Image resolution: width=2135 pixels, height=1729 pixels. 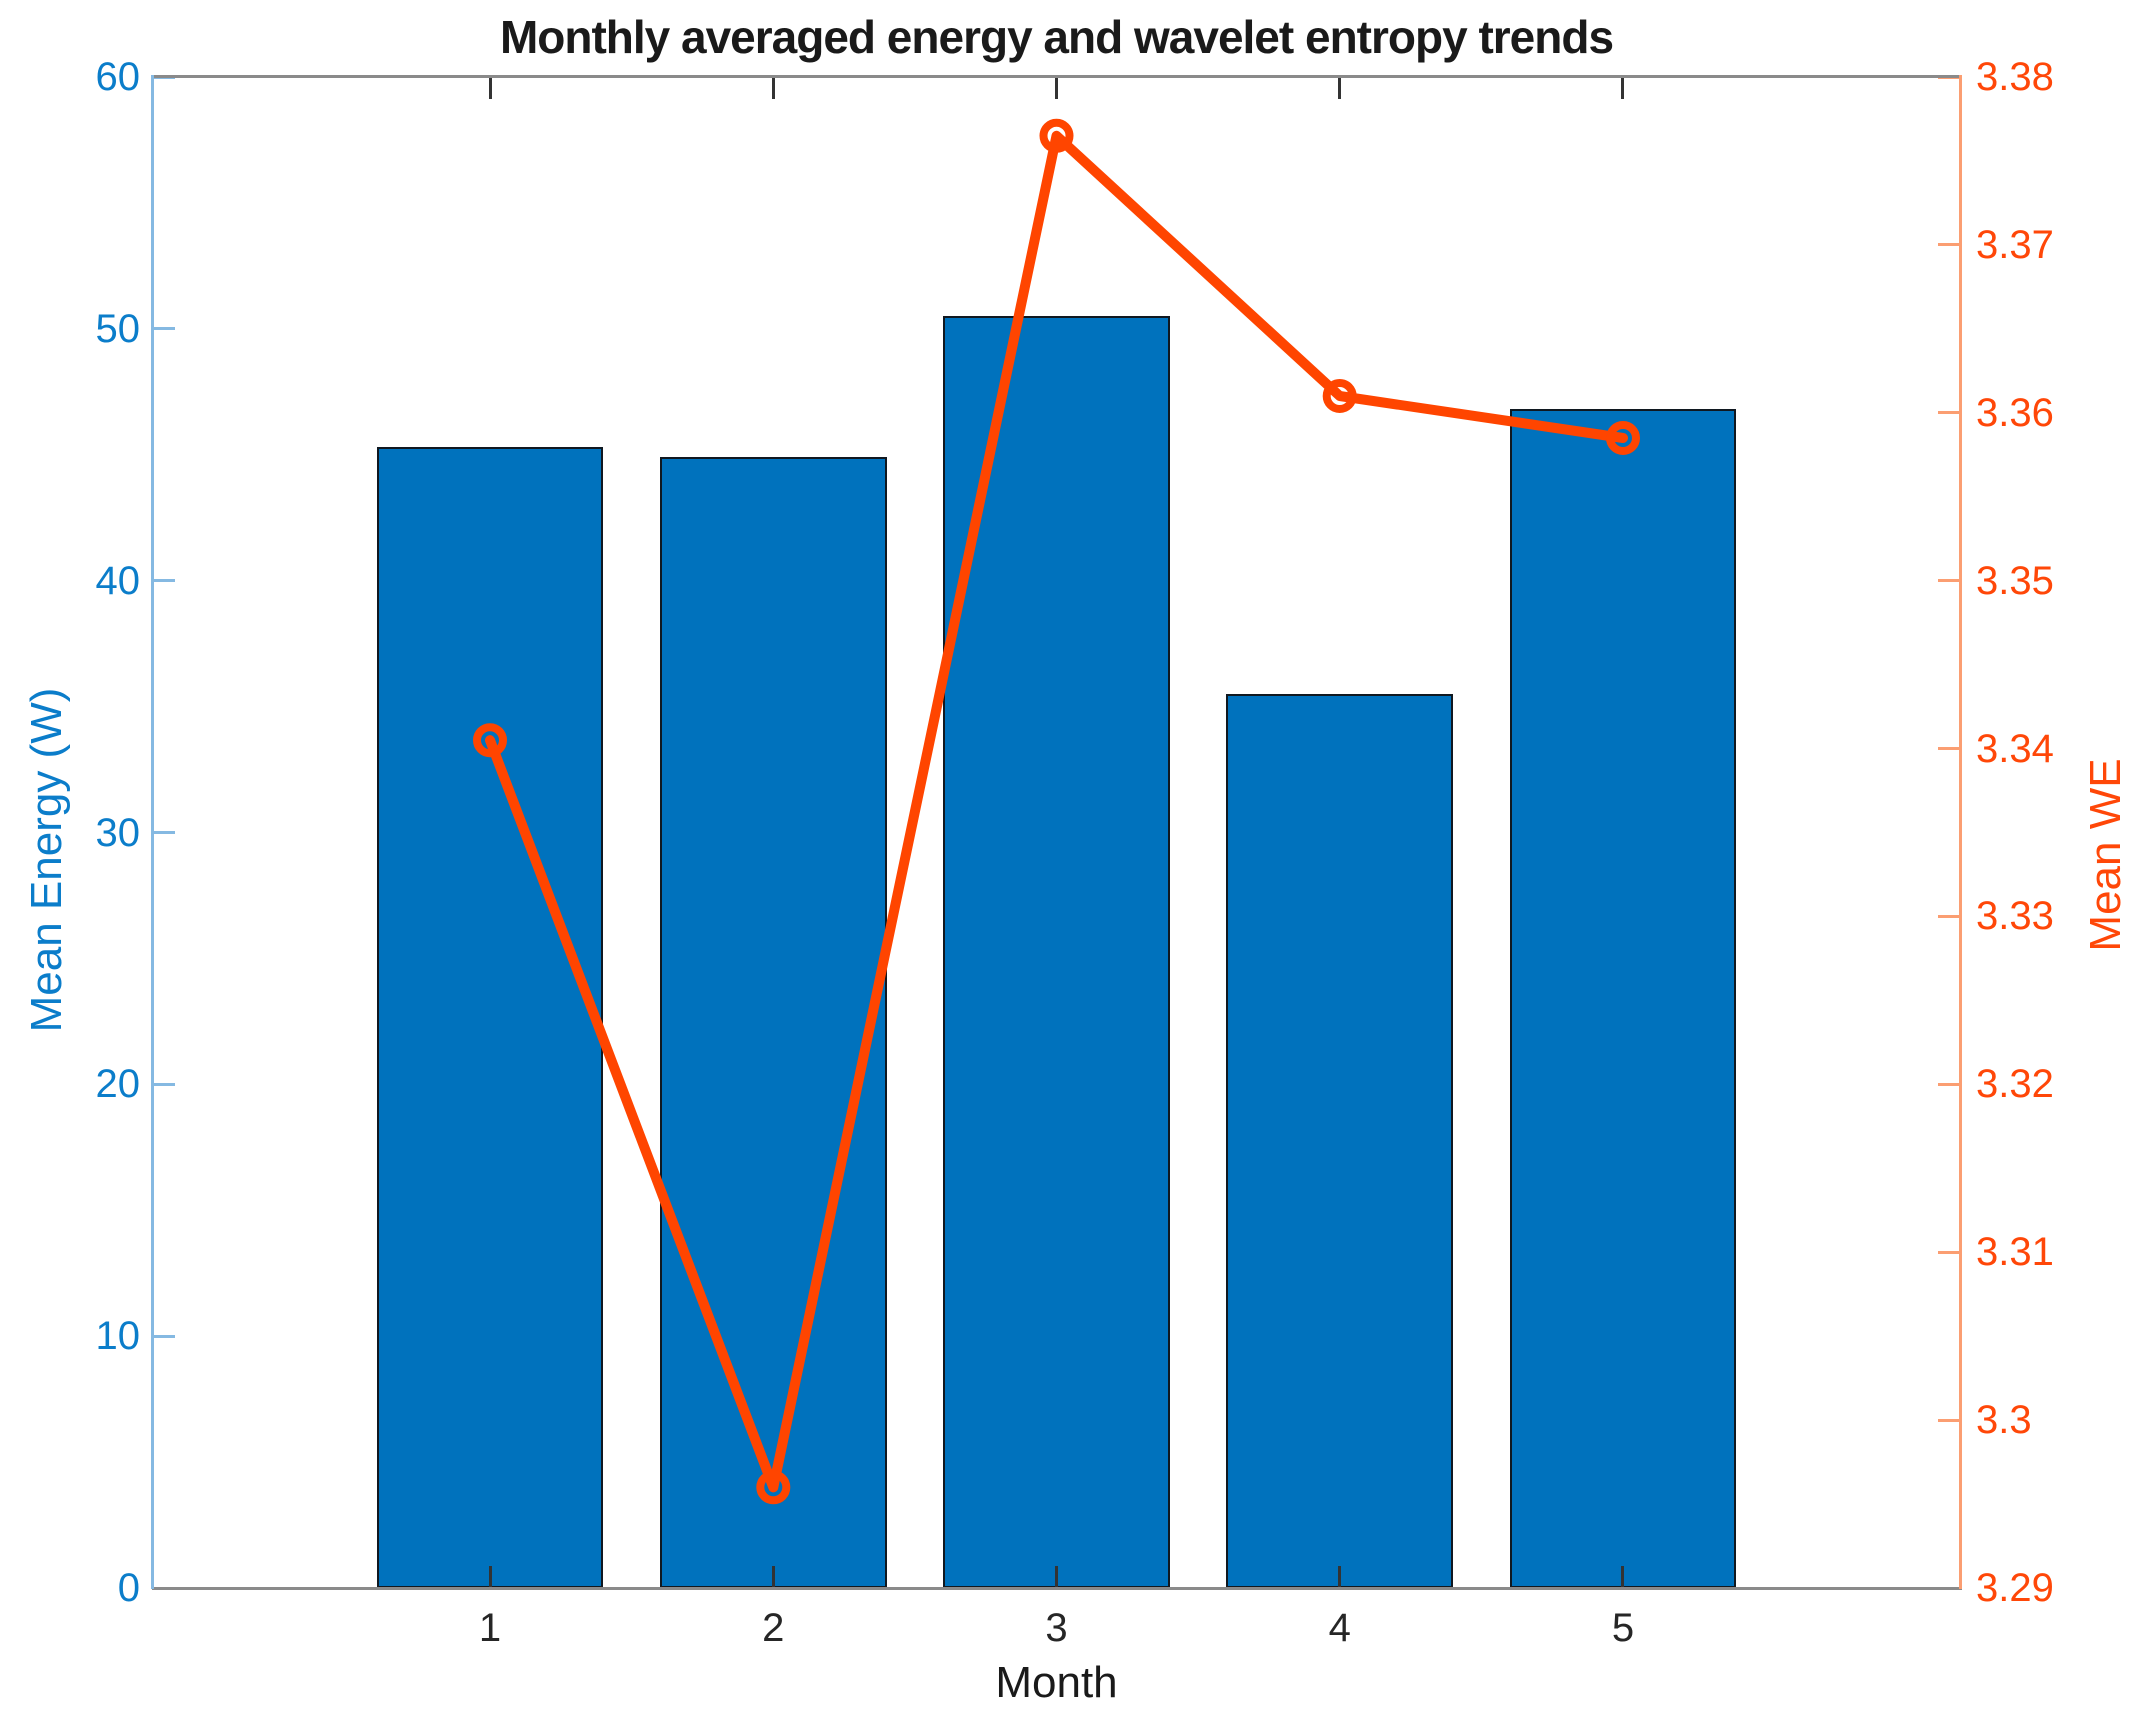 What do you see at coordinates (2015, 1252) in the screenshot?
I see `y-tick-label-right-3.31: 3.31` at bounding box center [2015, 1252].